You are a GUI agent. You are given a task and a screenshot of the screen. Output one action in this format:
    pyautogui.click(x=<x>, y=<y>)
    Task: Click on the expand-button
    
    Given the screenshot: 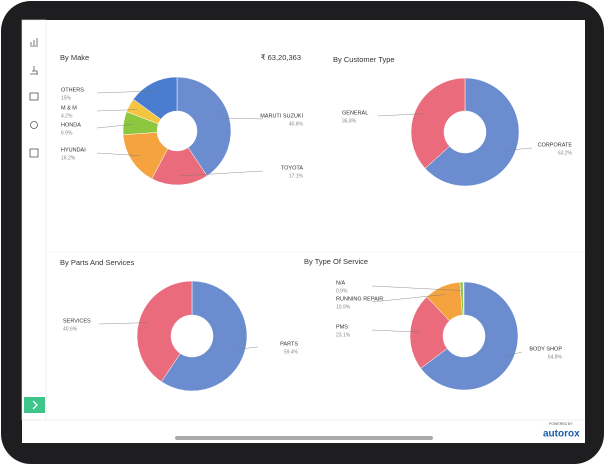 What is the action you would take?
    pyautogui.click(x=34, y=405)
    